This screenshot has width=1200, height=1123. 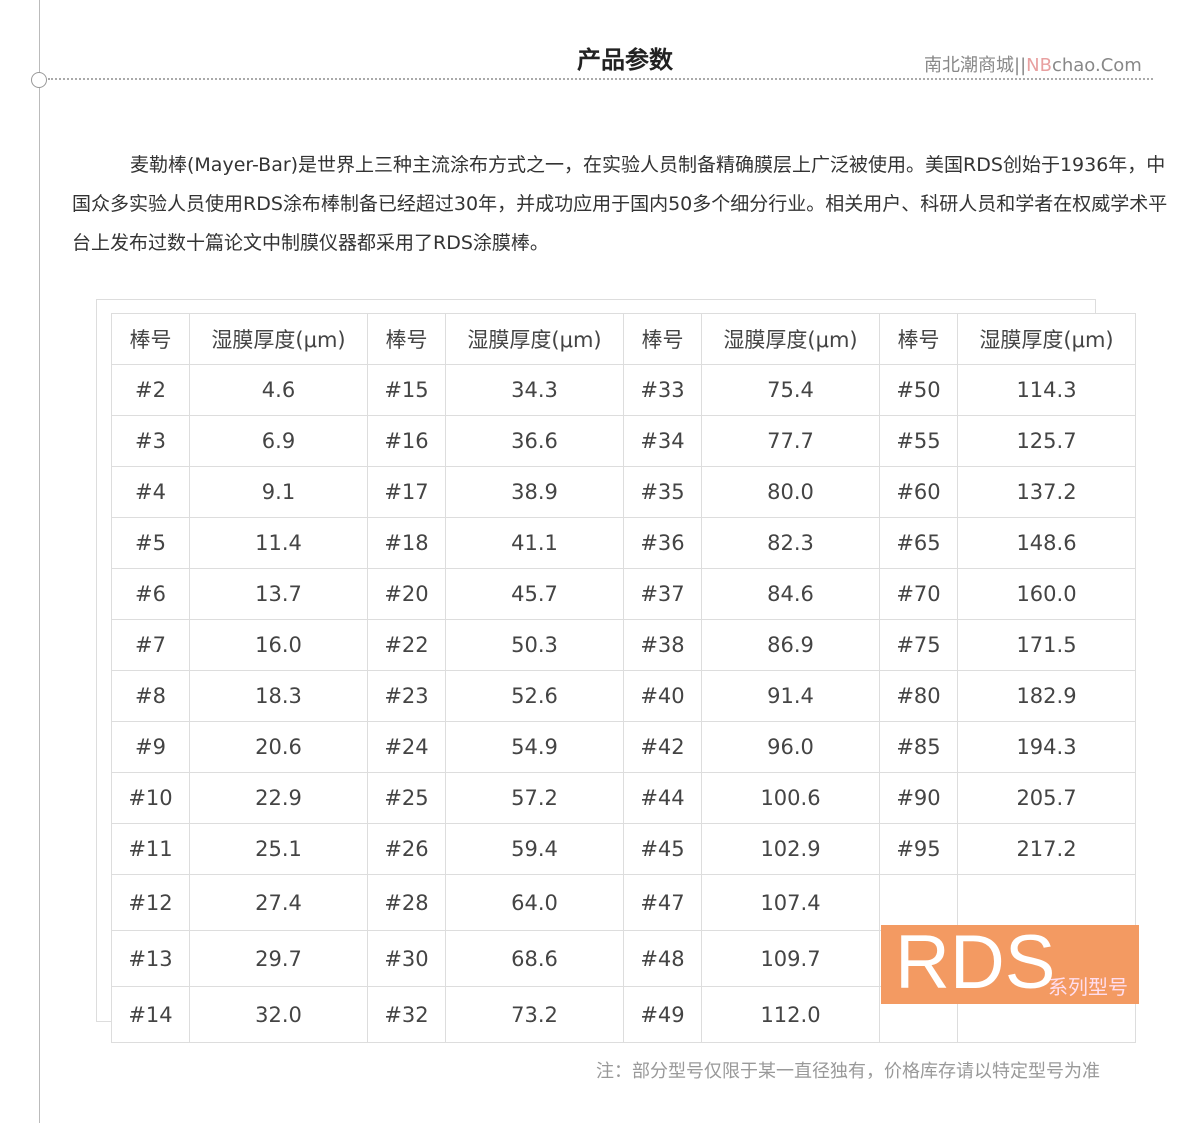 I want to click on thickness-cell: 41.1, so click(x=534, y=543).